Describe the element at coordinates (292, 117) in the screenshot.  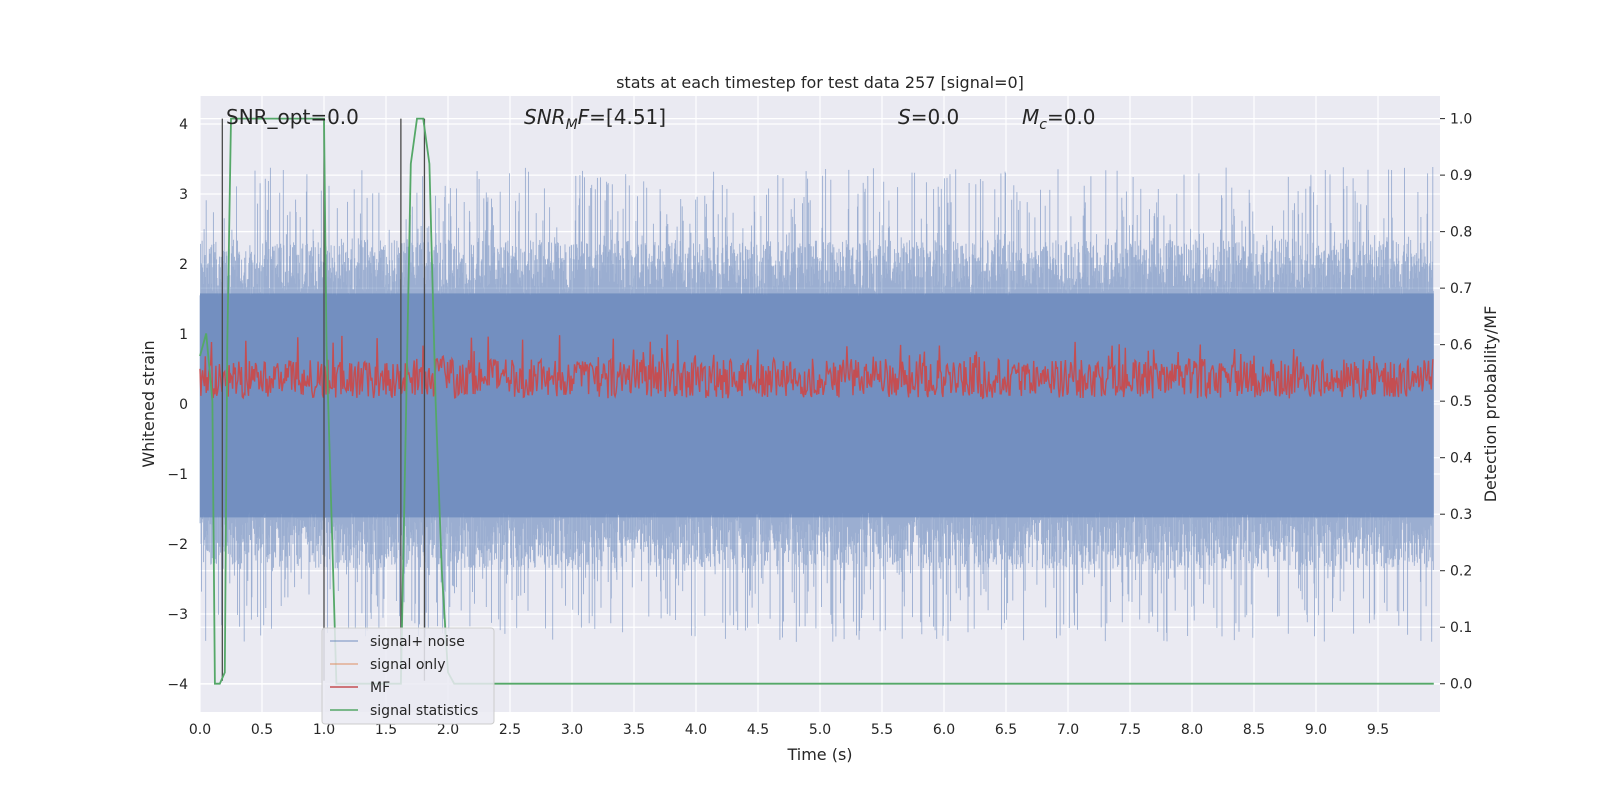
I see `annotation-snr-opt: SNR_opt=0.0` at that location.